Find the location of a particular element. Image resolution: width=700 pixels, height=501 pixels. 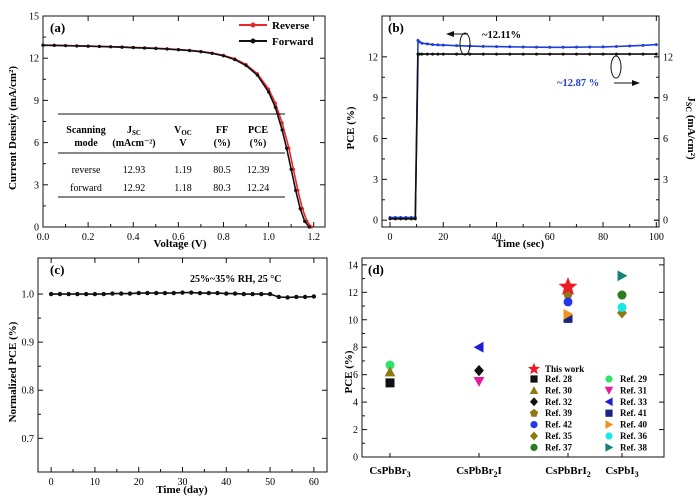

panel-c-y-axis-title: Normalized PCE (%) is located at coordinates (13, 371).